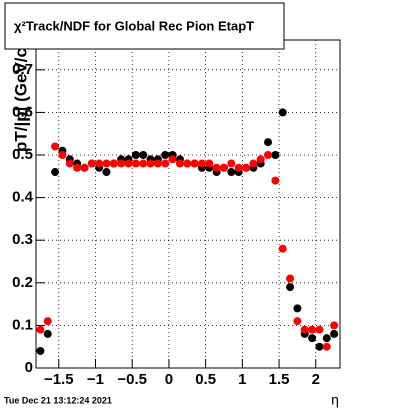 The height and width of the screenshot is (409, 400). What do you see at coordinates (279, 379) in the screenshot?
I see `x-tick-label: 1.5` at bounding box center [279, 379].